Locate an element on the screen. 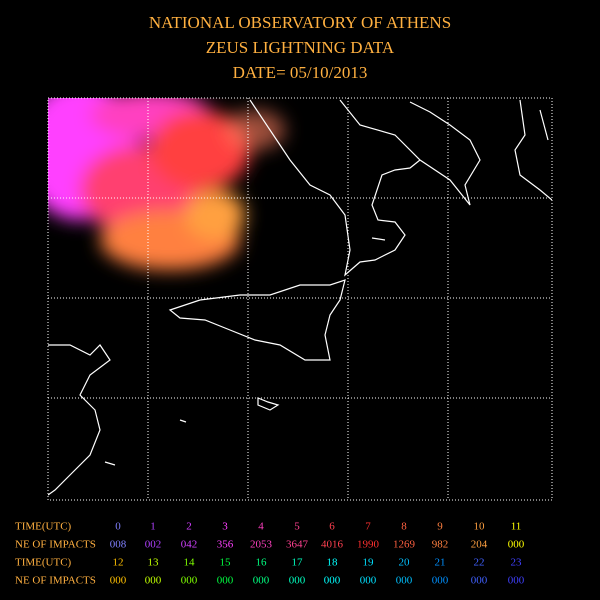 The width and height of the screenshot is (600, 600). impact-count: 042 is located at coordinates (189, 545).